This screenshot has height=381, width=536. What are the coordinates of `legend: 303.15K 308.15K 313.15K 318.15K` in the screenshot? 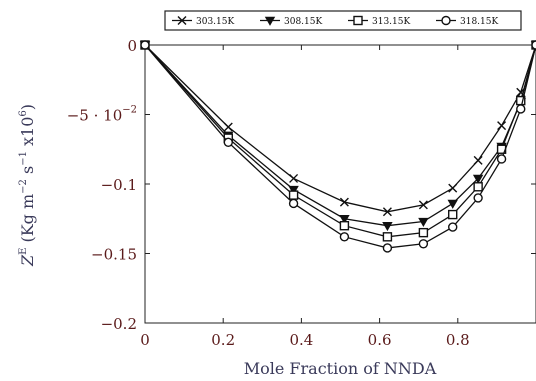 It's located at (343, 20).